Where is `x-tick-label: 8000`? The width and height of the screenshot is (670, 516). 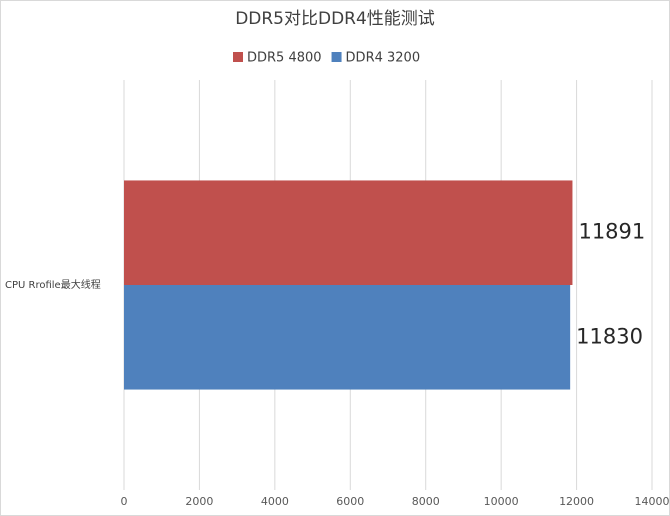
x-tick-label: 8000 is located at coordinates (426, 501).